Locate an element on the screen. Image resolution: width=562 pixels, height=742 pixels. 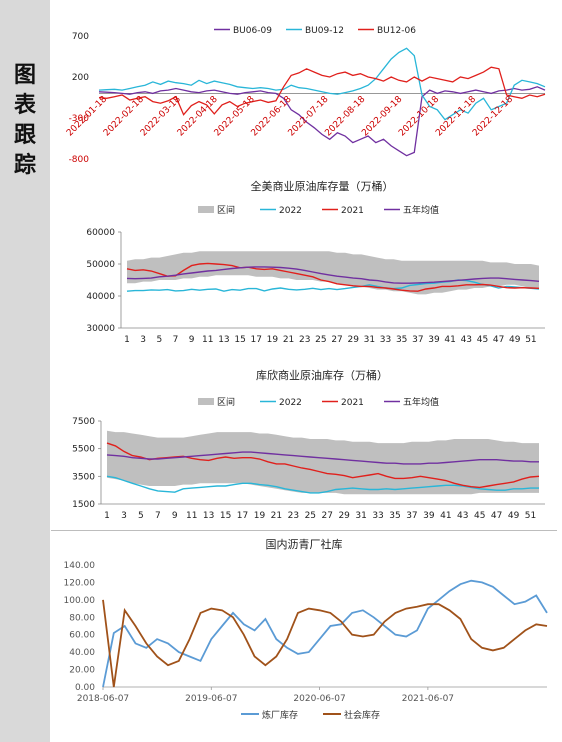
y-tick-label: 0.00 is located at coordinates (85, 688).